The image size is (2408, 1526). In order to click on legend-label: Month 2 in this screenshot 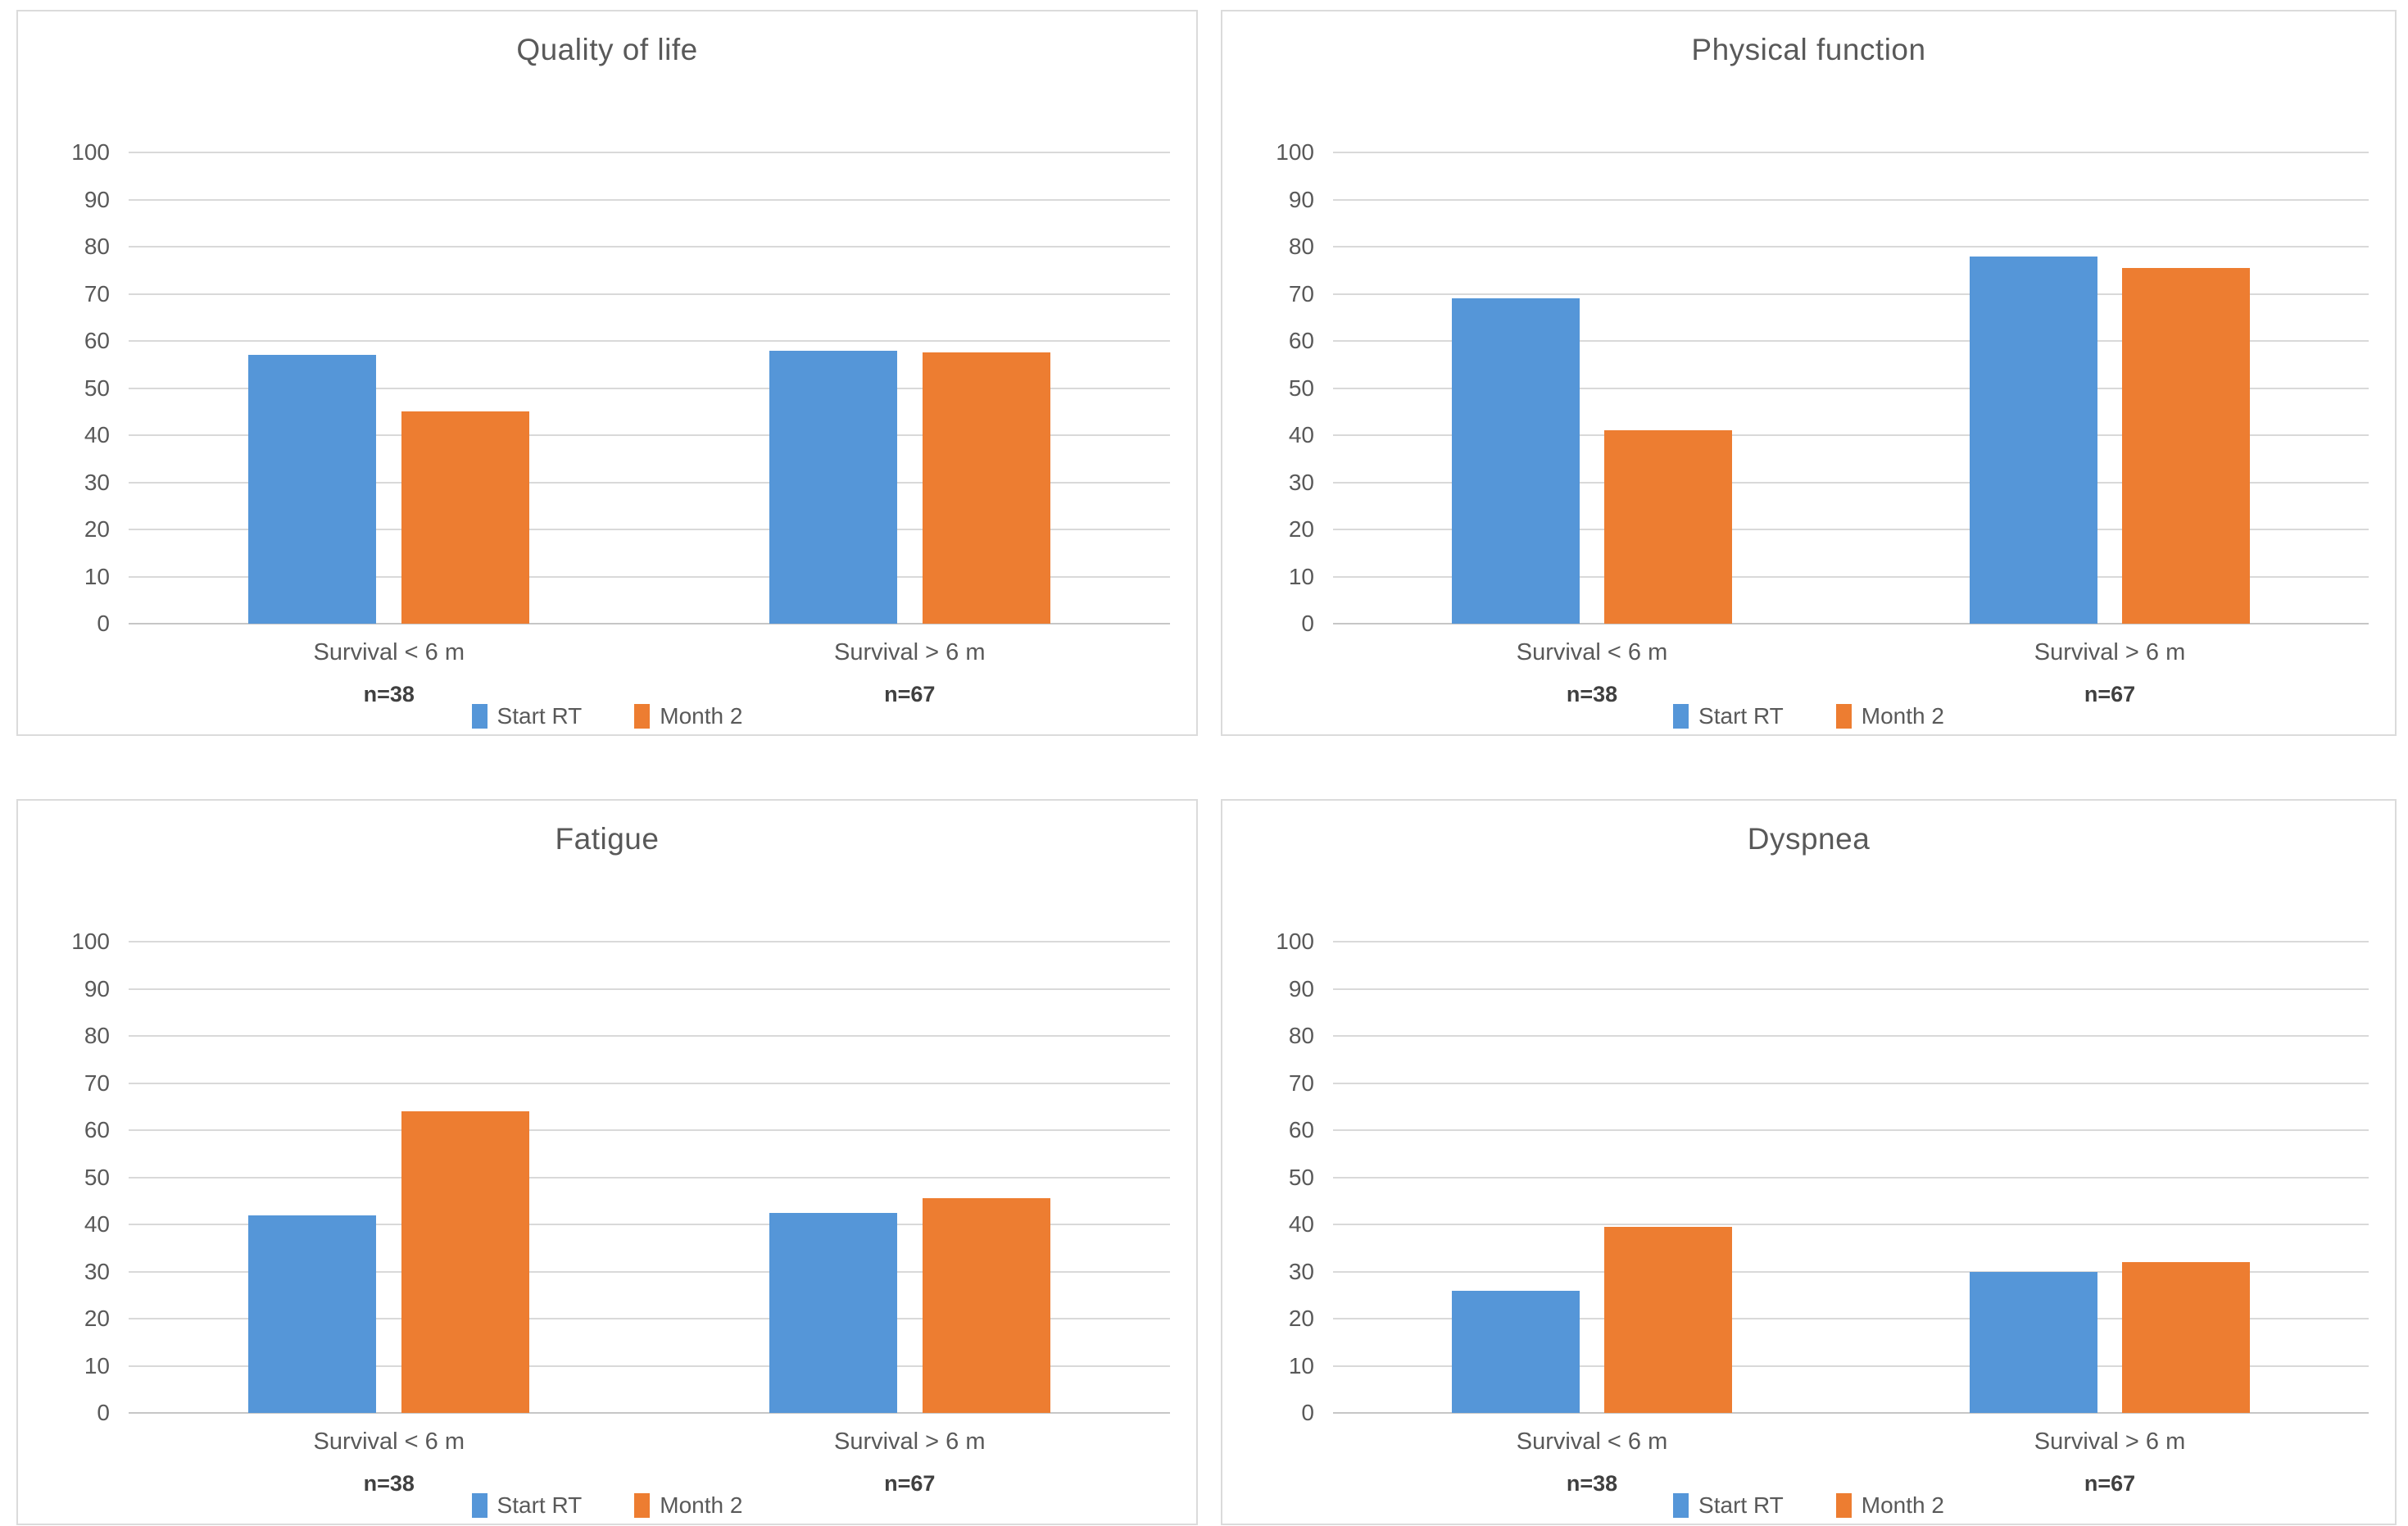, I will do `click(1903, 716)`.